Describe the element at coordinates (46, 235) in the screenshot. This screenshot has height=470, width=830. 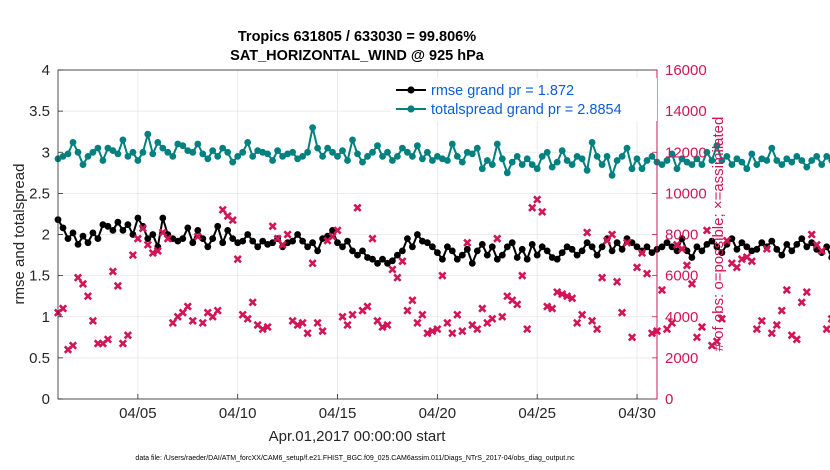
I see `left-tick-label: 2` at that location.